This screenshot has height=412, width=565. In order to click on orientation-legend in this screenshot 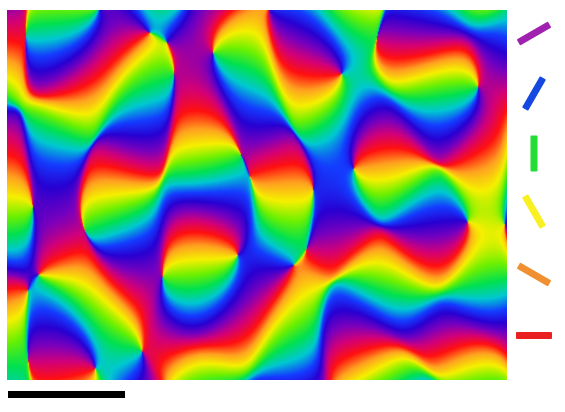, I will do `click(536, 206)`.